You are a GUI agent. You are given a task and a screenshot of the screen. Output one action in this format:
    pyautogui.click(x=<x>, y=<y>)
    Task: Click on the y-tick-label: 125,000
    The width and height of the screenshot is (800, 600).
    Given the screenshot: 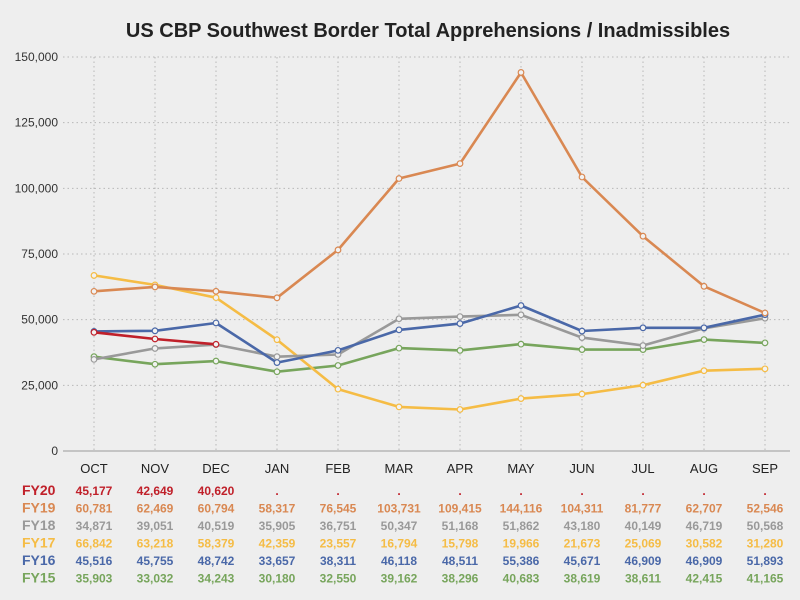 What is the action you would take?
    pyautogui.click(x=37, y=123)
    